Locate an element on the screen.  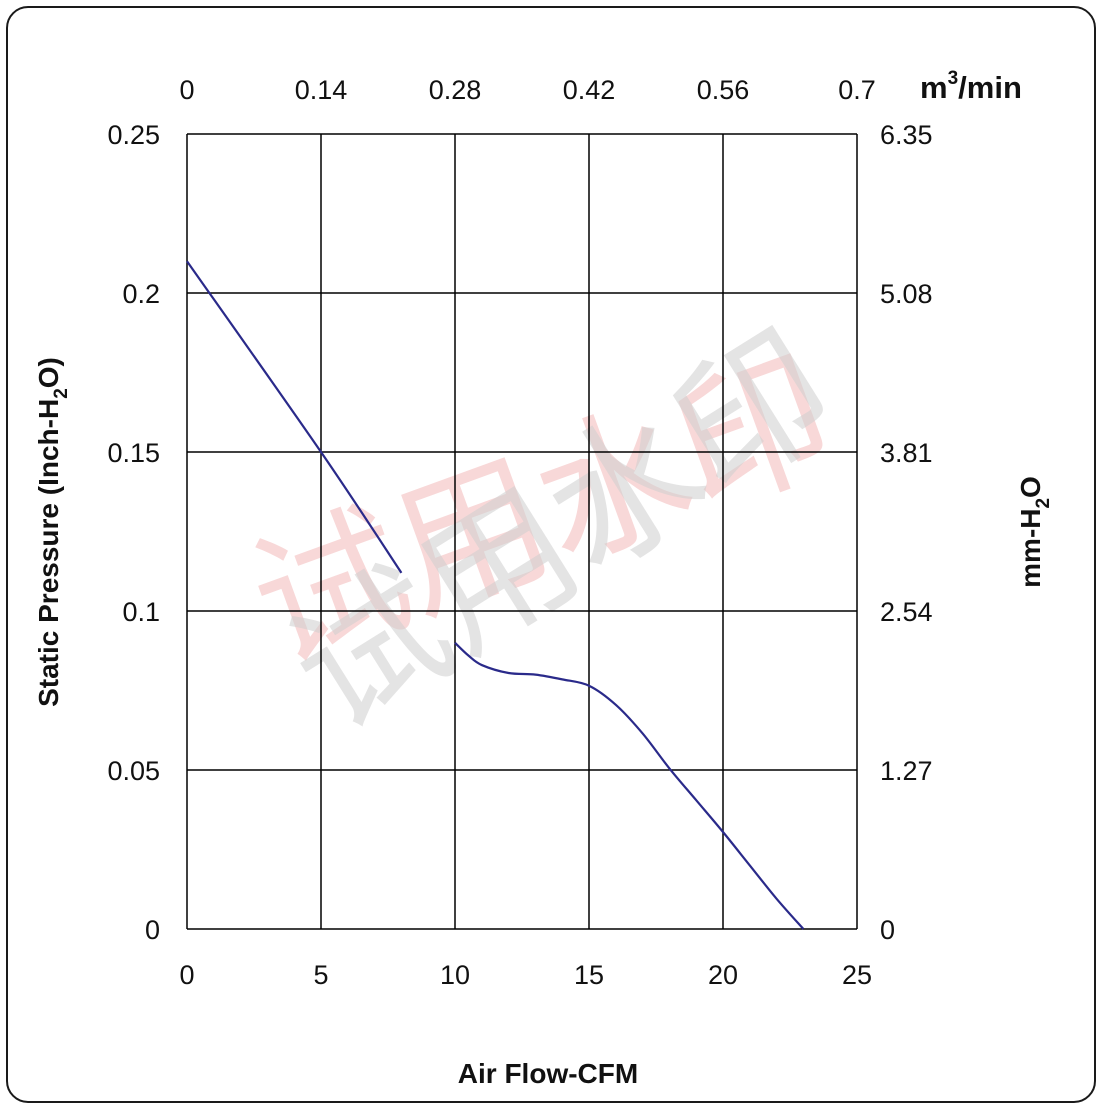
y-axis-title-left: Static Pressure (Inch-H2O) is located at coordinates (52, 532).